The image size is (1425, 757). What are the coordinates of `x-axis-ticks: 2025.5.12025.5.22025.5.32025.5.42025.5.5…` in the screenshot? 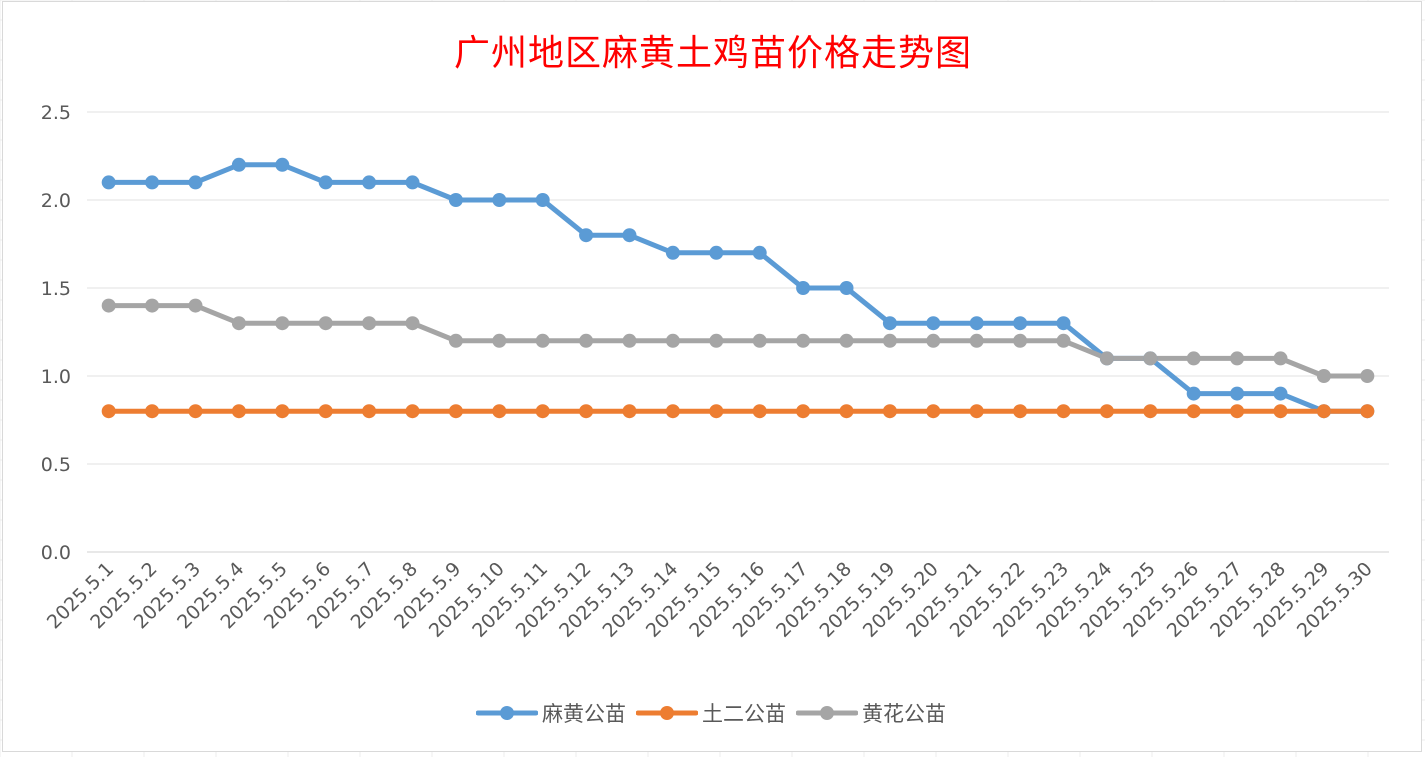 It's located at (710, 600).